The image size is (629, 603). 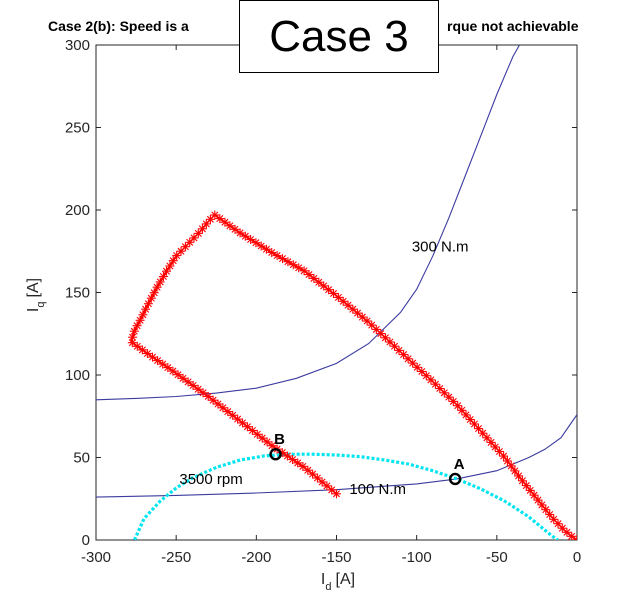 I want to click on curve-annotation: 100 N.m, so click(x=377, y=489).